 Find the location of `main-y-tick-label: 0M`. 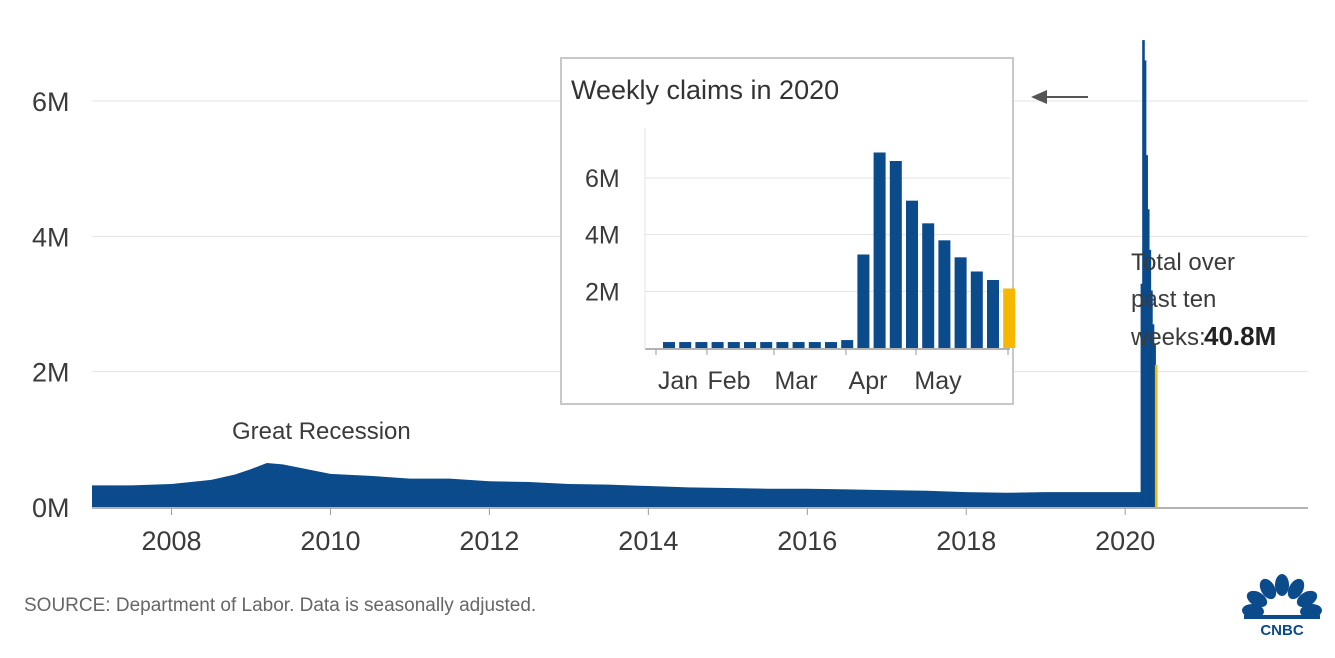

main-y-tick-label: 0M is located at coordinates (51, 508).